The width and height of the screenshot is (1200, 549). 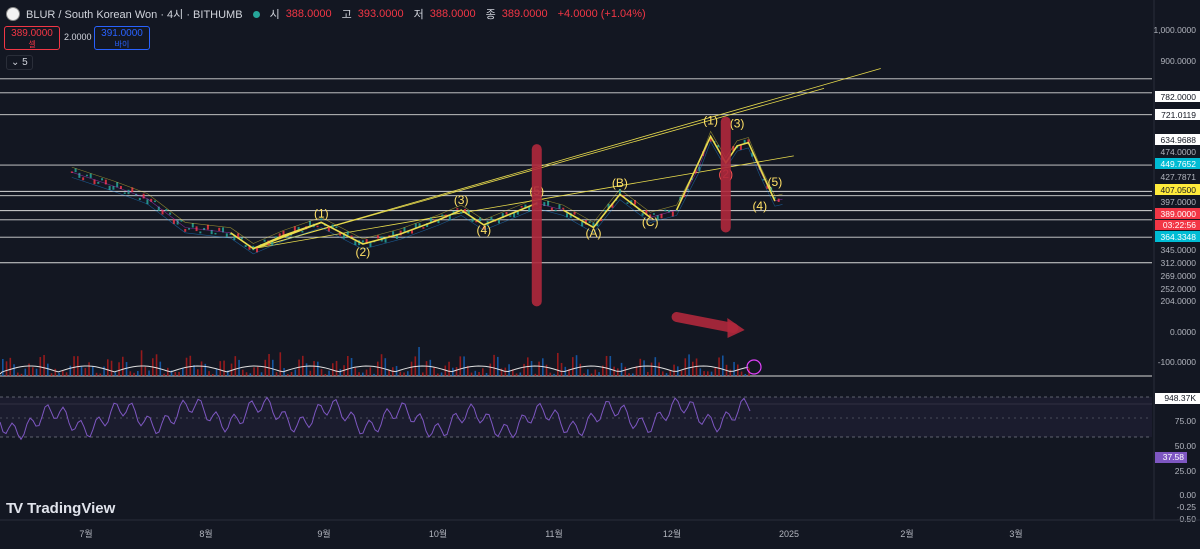 What do you see at coordinates (287, 235) in the screenshot?
I see `wave-start-segment` at bounding box center [287, 235].